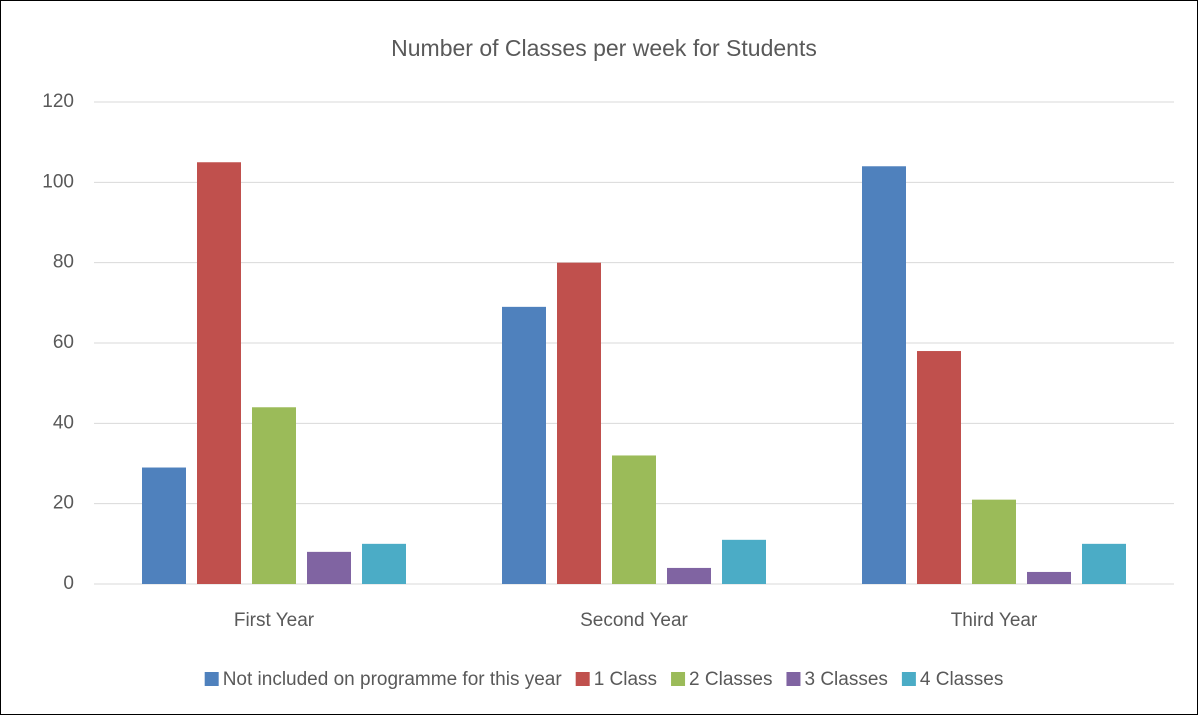  I want to click on legend-label: Not included on programme for this year, so click(393, 679).